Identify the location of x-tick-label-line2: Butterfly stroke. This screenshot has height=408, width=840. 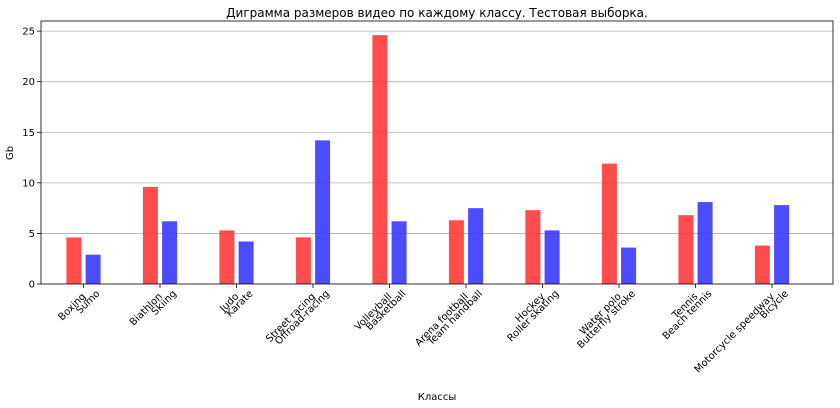
(606, 319).